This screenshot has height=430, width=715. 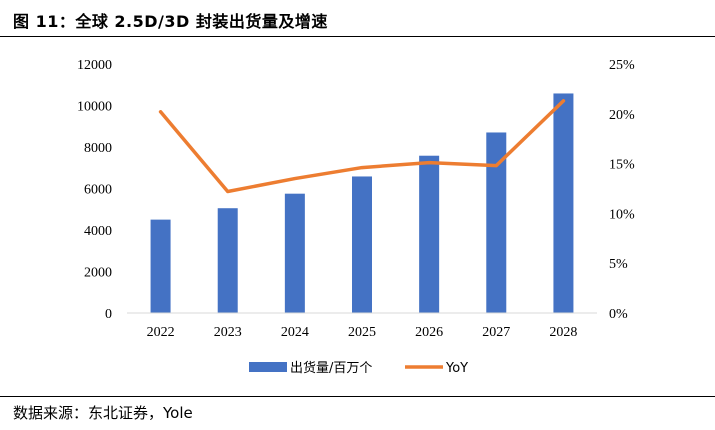 I want to click on source-note: 数据来源：东北证券，Yole, so click(x=103, y=413).